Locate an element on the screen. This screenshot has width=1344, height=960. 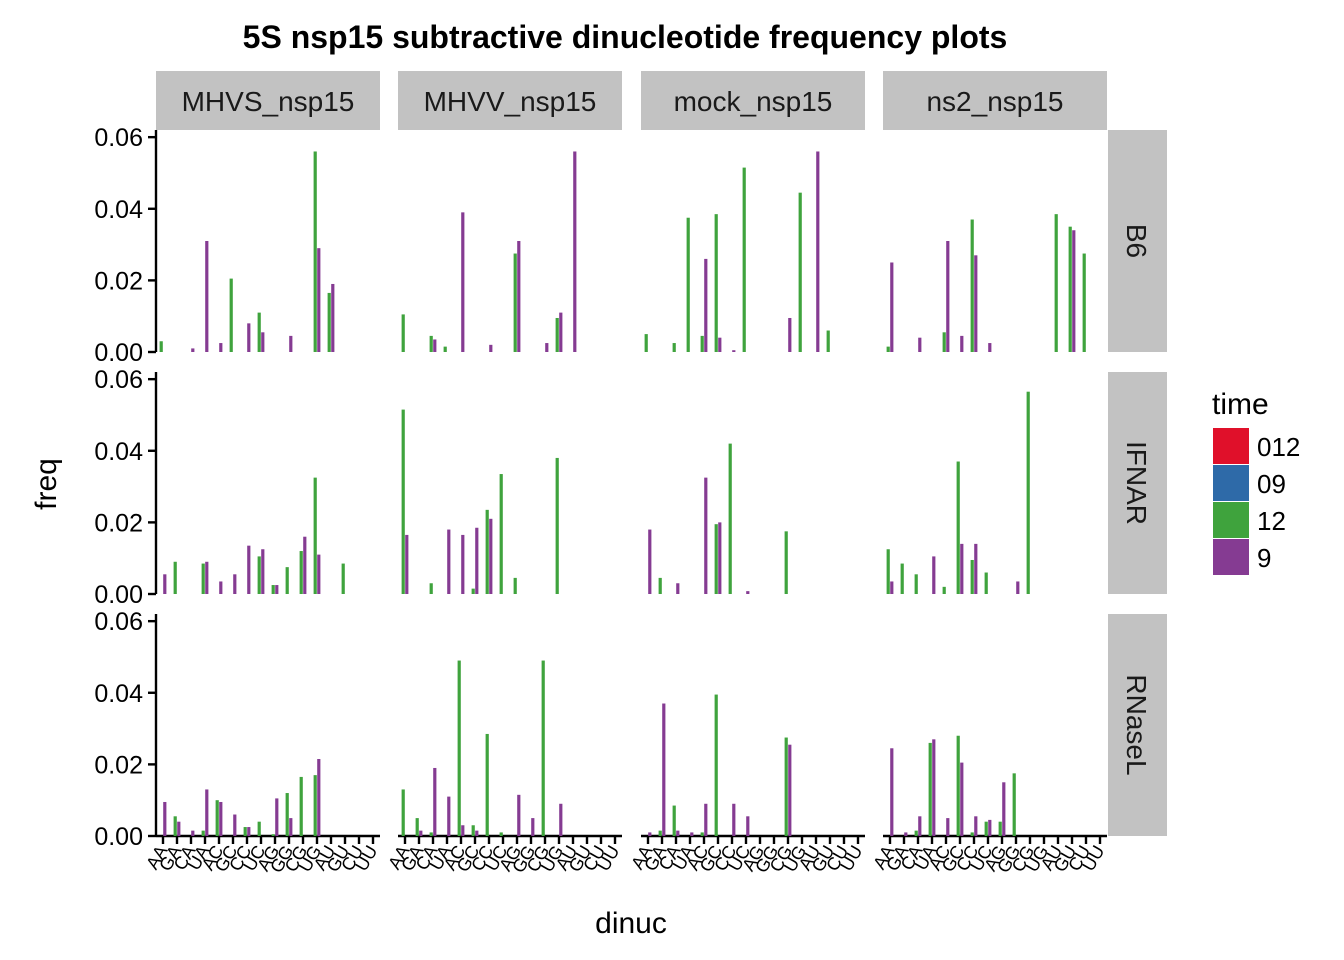
bar-b6-ns2-nsp15-9-AC is located at coordinates (948, 296).